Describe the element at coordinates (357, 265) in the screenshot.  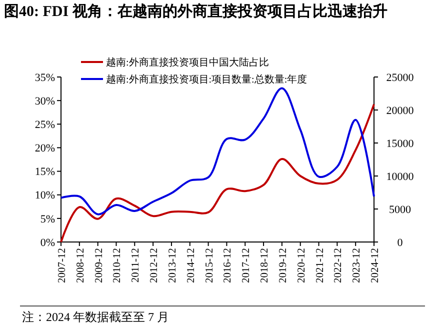
I see `x-tick-label: 2023-12` at that location.